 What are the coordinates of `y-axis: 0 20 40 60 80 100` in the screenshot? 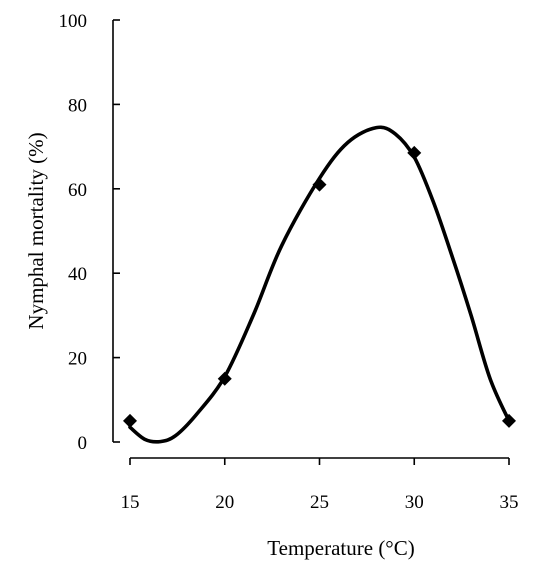 It's located at (89, 232).